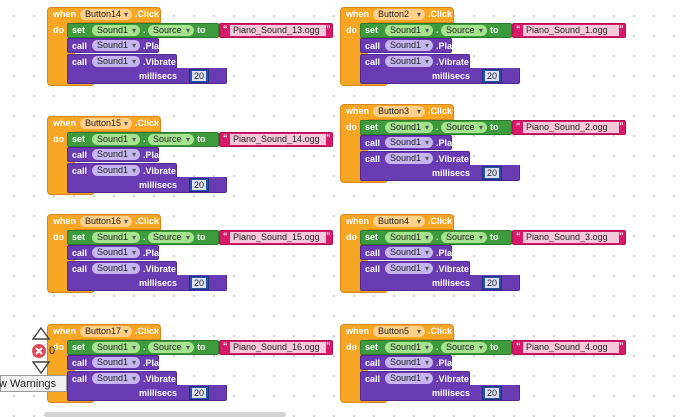  I want to click on text-string-value: Piano_Sound_4.ogg, so click(571, 347).